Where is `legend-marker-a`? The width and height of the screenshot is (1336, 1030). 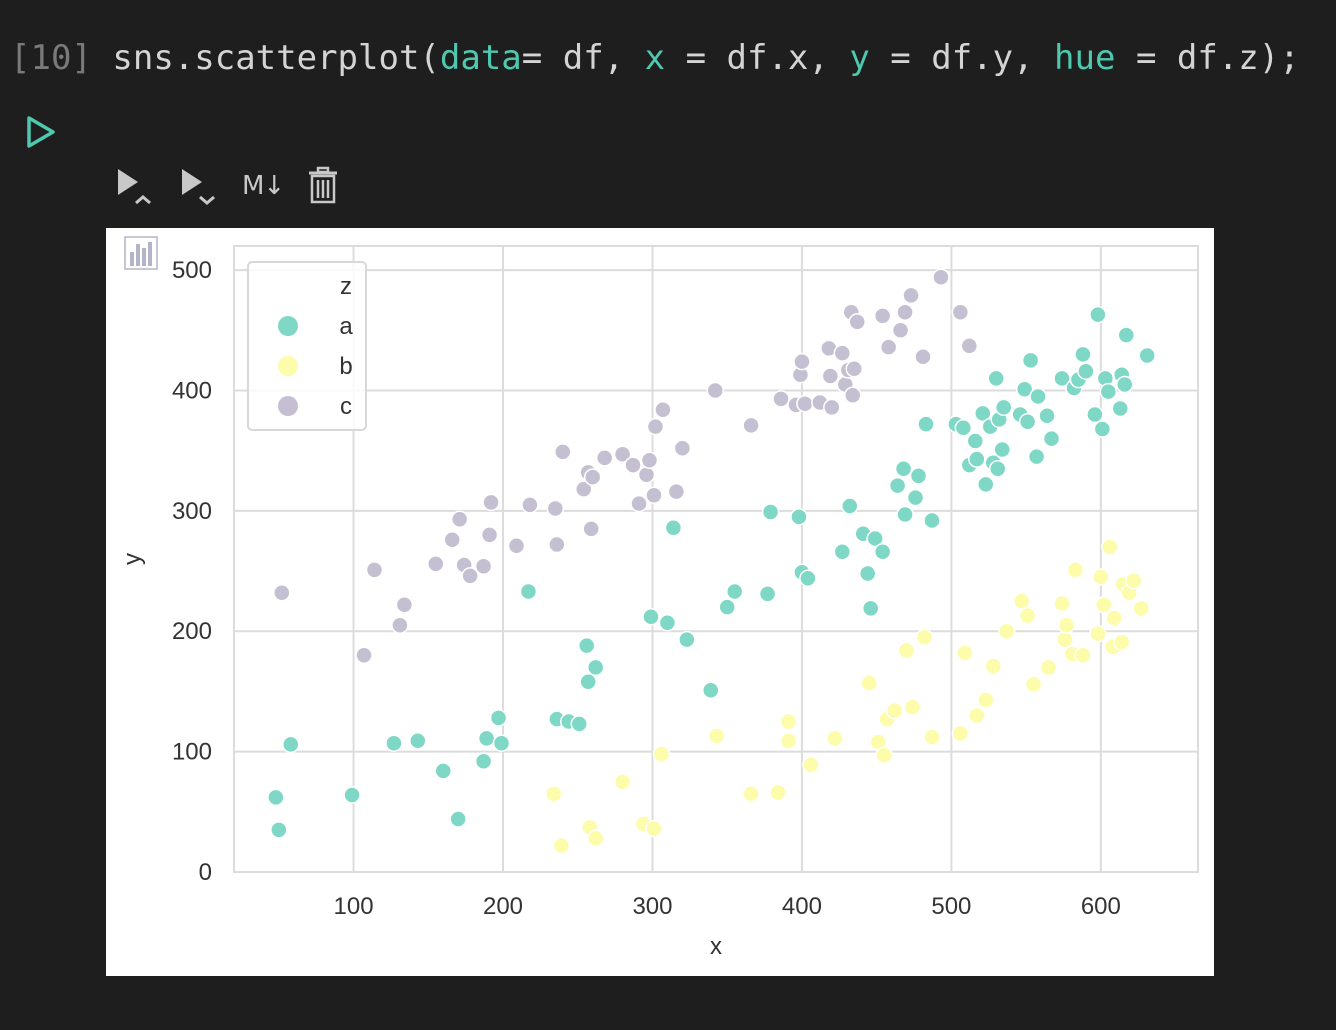 legend-marker-a is located at coordinates (288, 326).